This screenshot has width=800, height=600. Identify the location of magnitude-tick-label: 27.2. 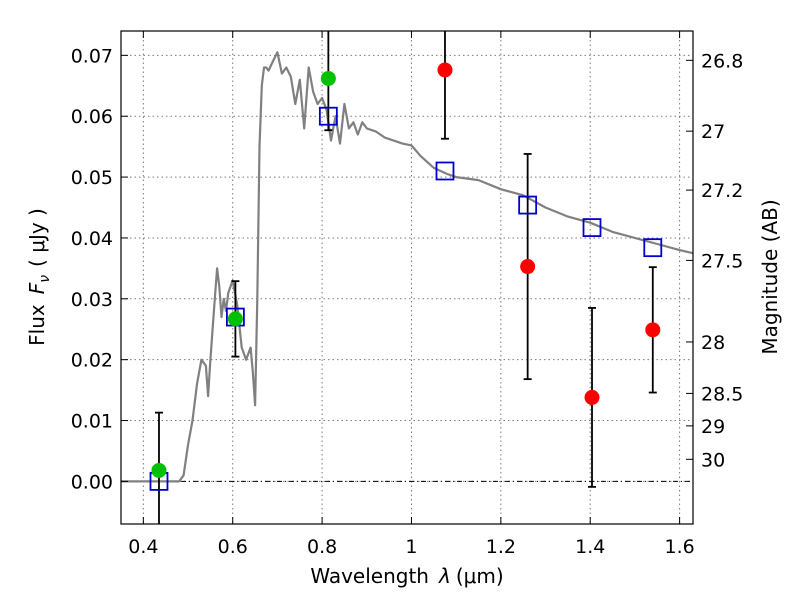
(722, 191).